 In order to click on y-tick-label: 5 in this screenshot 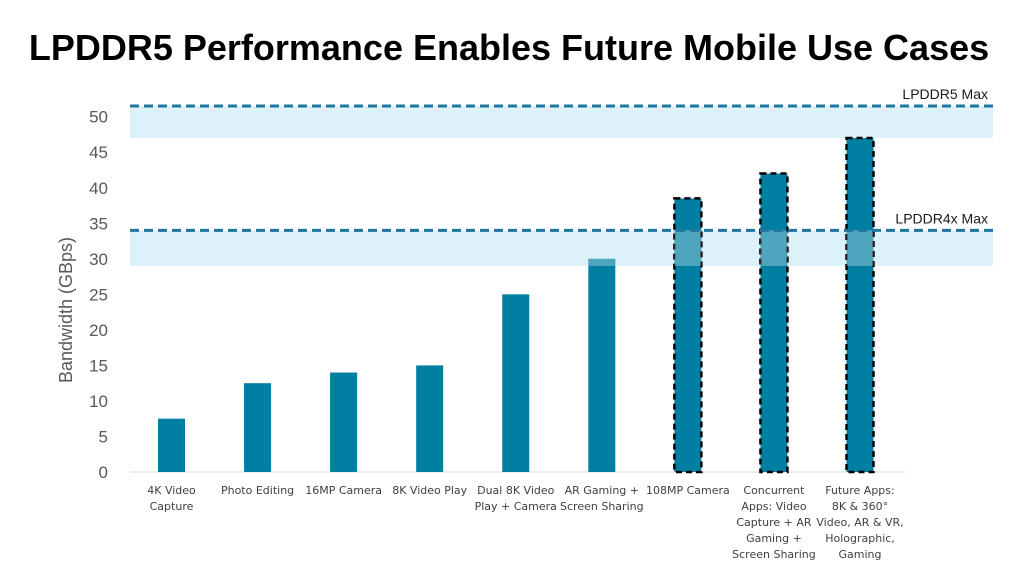, I will do `click(103, 436)`.